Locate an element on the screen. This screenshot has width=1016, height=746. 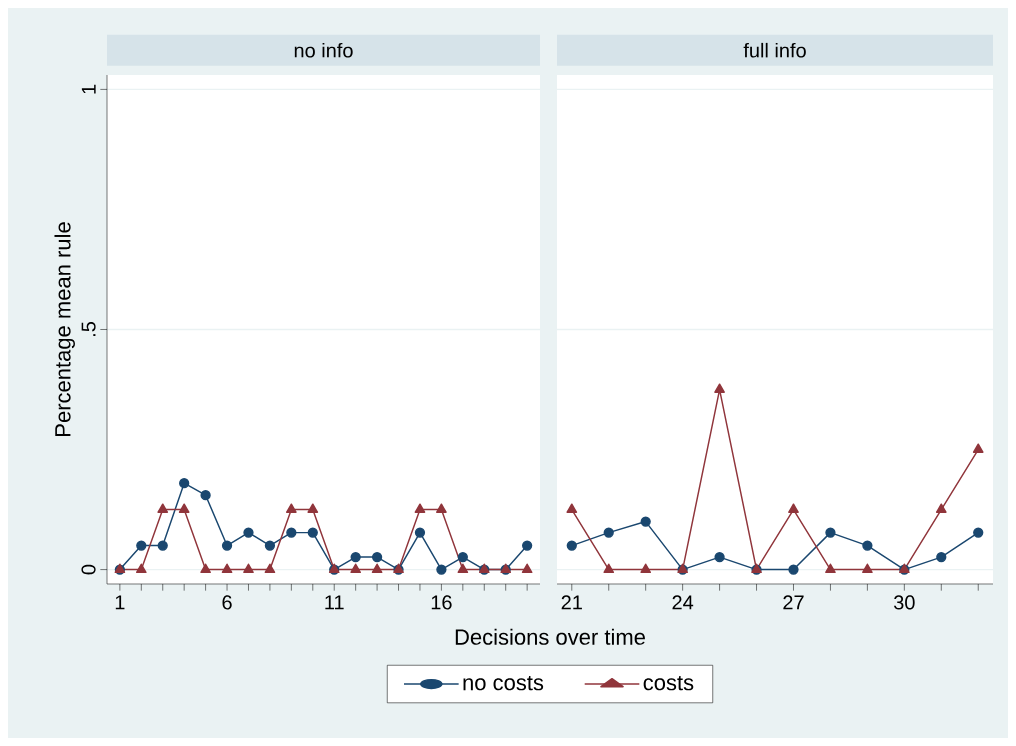
x-tick-label: 30 is located at coordinates (904, 602).